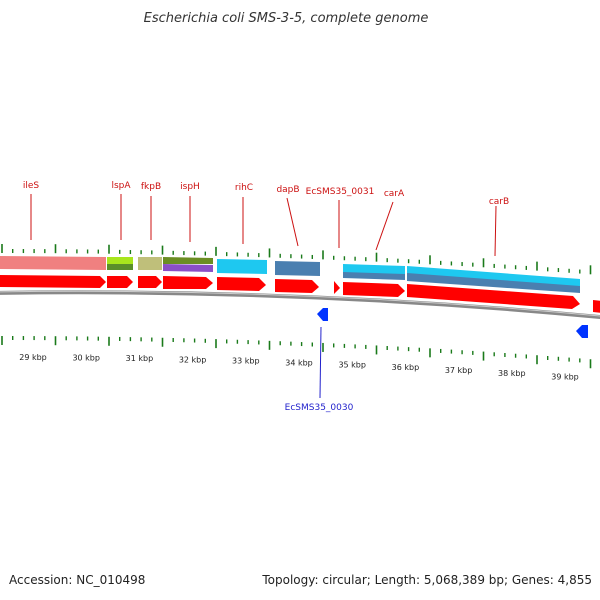 The height and width of the screenshot is (600, 600). I want to click on gene-label-ecsms35-0031: EcSMS35_0031, so click(340, 192).